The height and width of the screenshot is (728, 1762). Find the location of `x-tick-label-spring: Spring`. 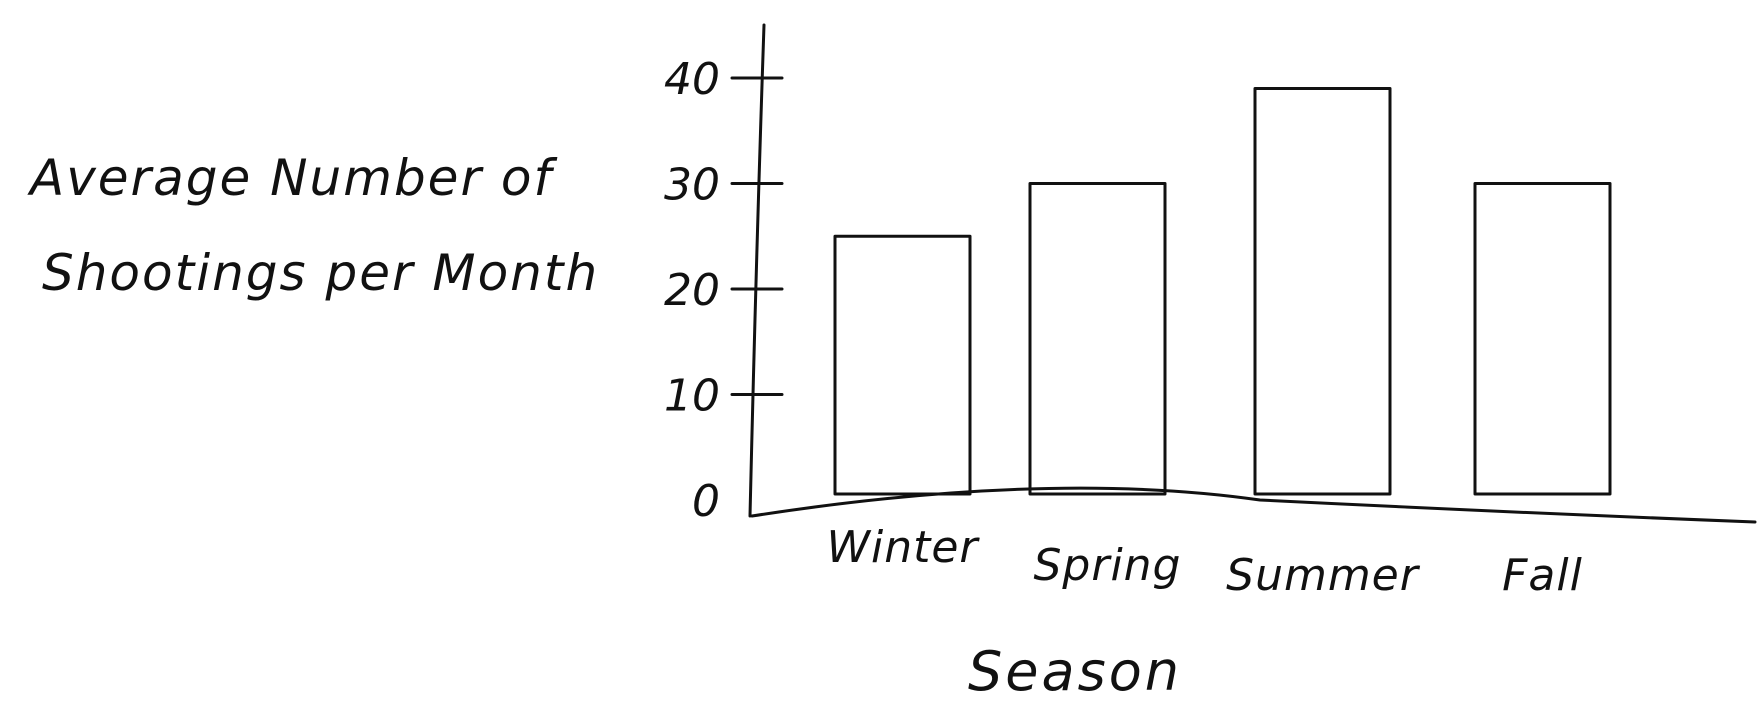

x-tick-label-spring: Spring is located at coordinates (1108, 565).